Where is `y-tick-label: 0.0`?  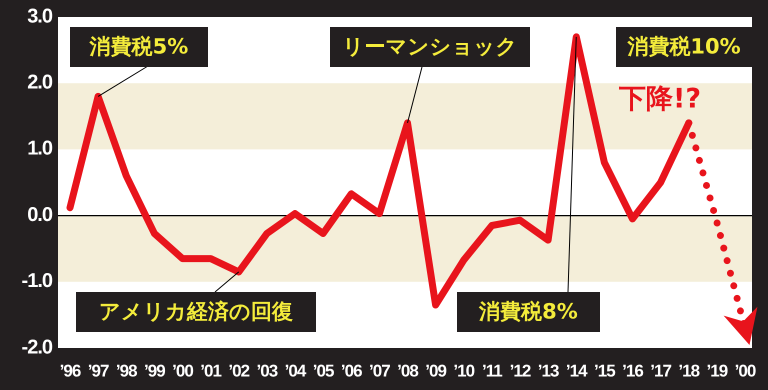
y-tick-label: 0.0 is located at coordinates (40, 215).